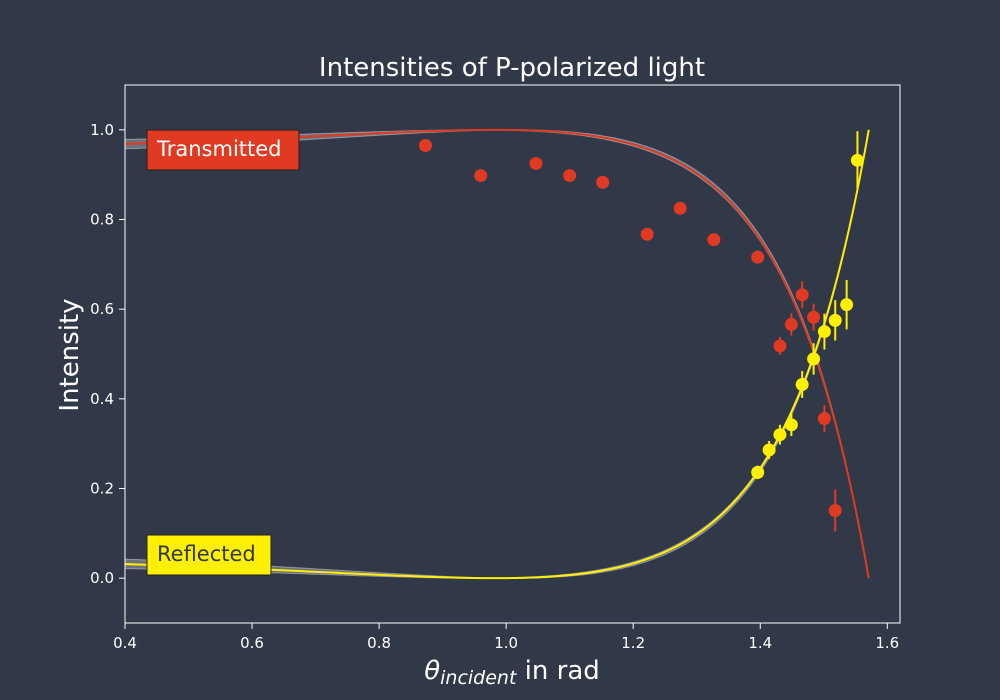 The image size is (1000, 700). I want to click on y-tick-label: 0.6, so click(102, 309).